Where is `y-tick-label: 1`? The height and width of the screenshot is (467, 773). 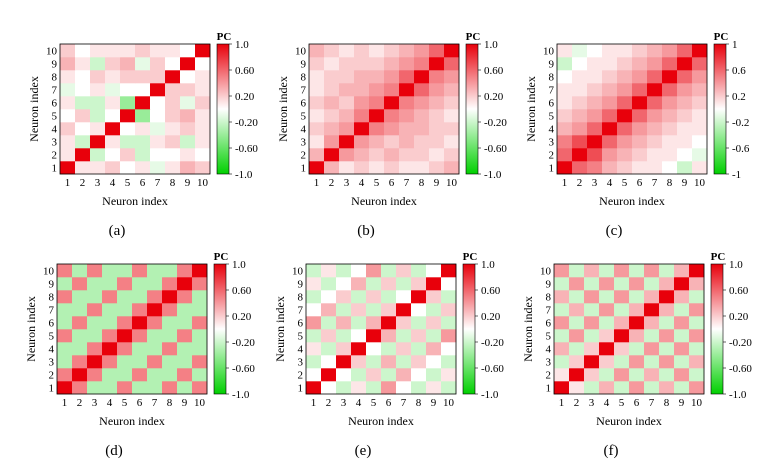
y-tick-label: 1 is located at coordinates (52, 389).